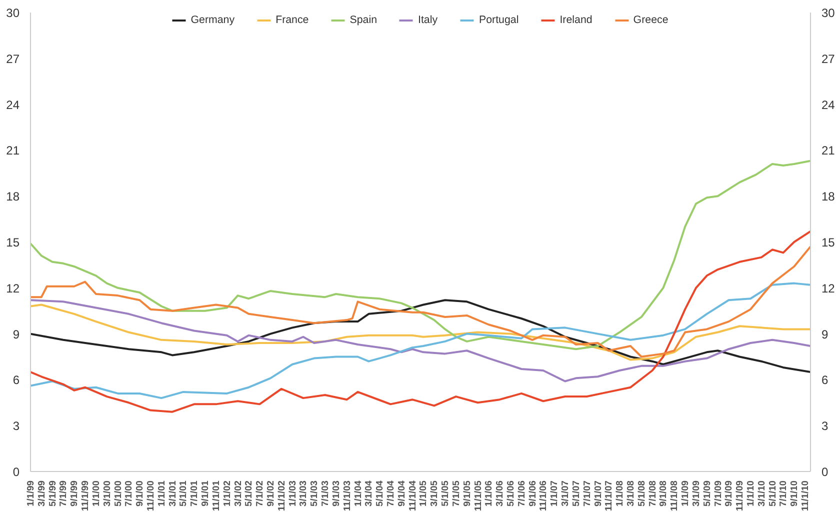 This screenshot has width=837, height=514. I want to click on legend-label: Spain, so click(364, 20).